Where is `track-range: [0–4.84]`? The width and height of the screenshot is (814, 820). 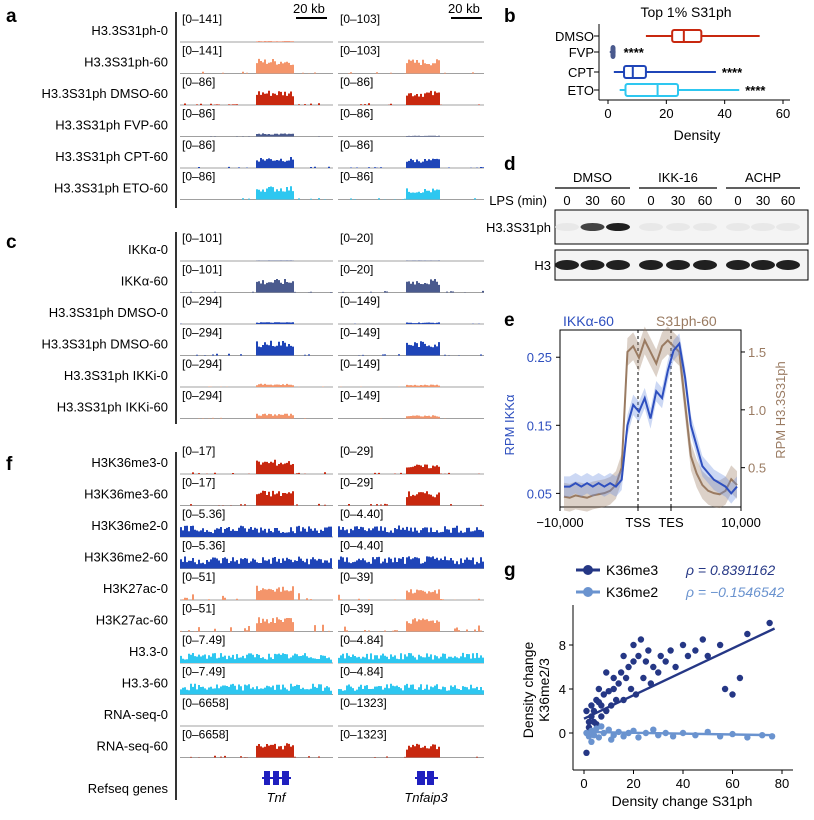
track-range: [0–4.84] is located at coordinates (361, 672).